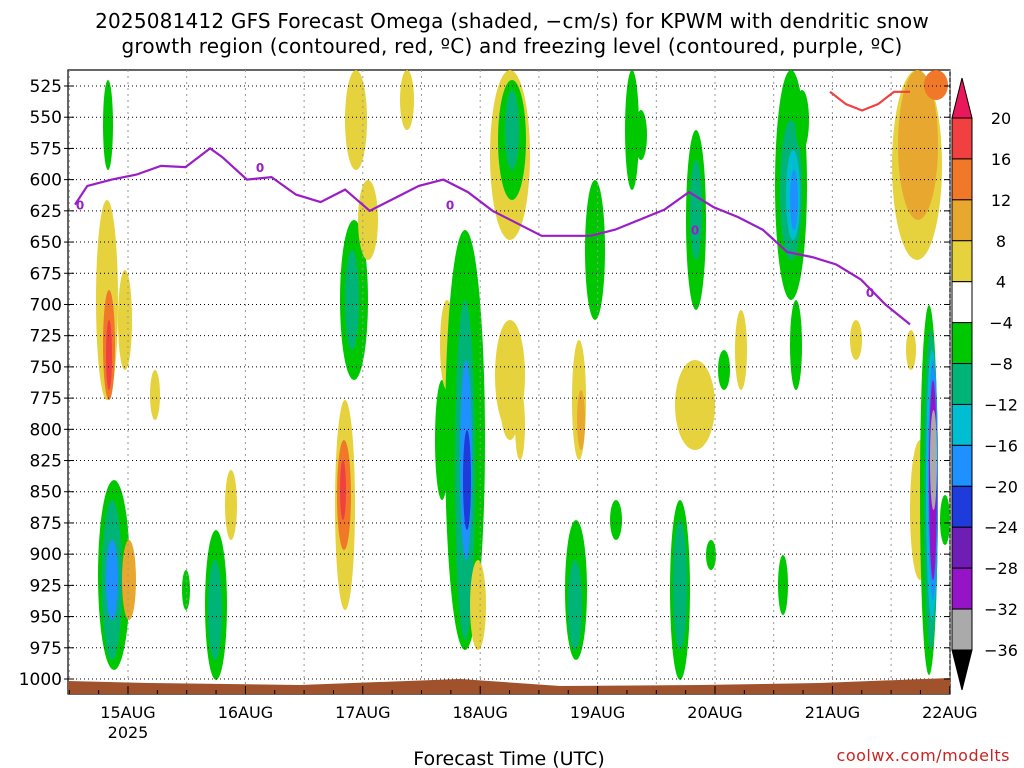 The image size is (1024, 768). I want to click on colorbar-label: 20, so click(1001, 118).